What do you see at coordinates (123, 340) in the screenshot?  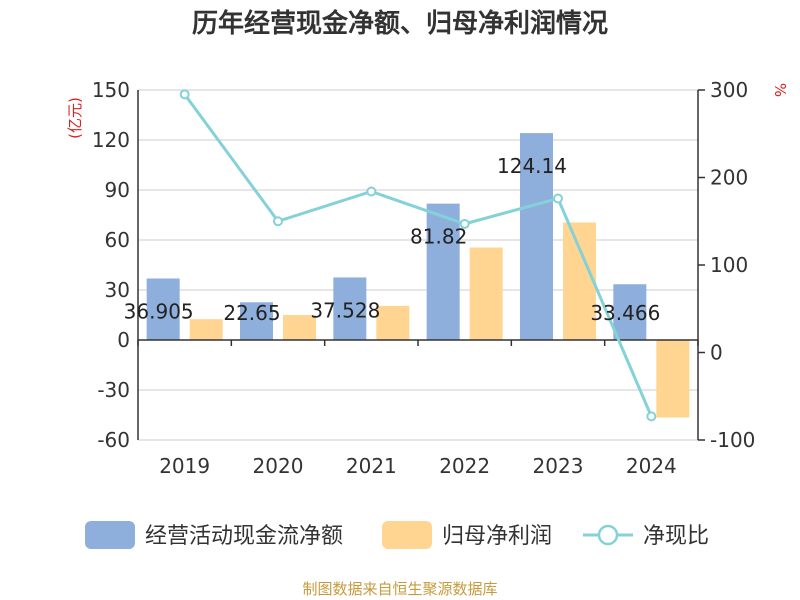 I see `left-tick-label: 0` at bounding box center [123, 340].